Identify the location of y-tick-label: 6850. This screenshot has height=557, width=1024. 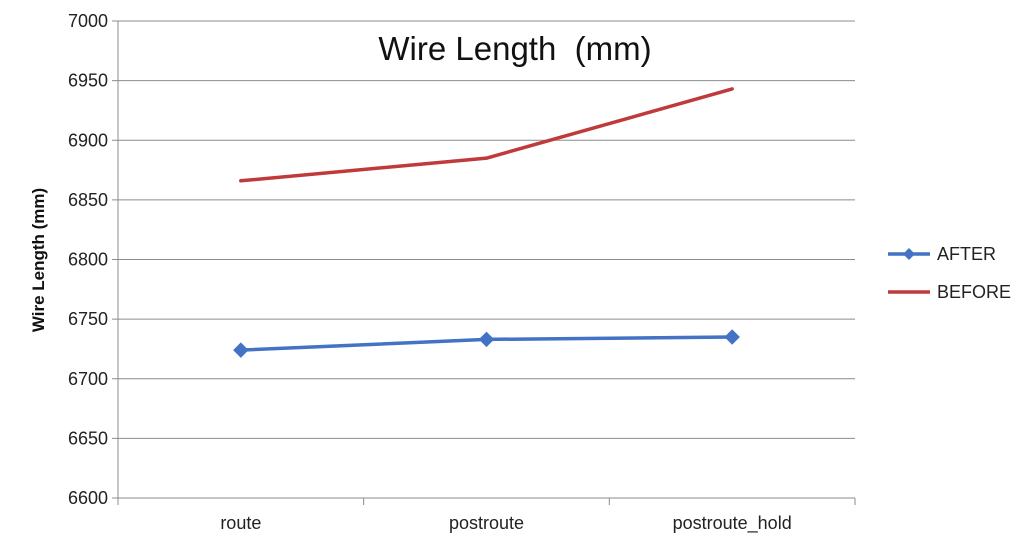
(88, 200).